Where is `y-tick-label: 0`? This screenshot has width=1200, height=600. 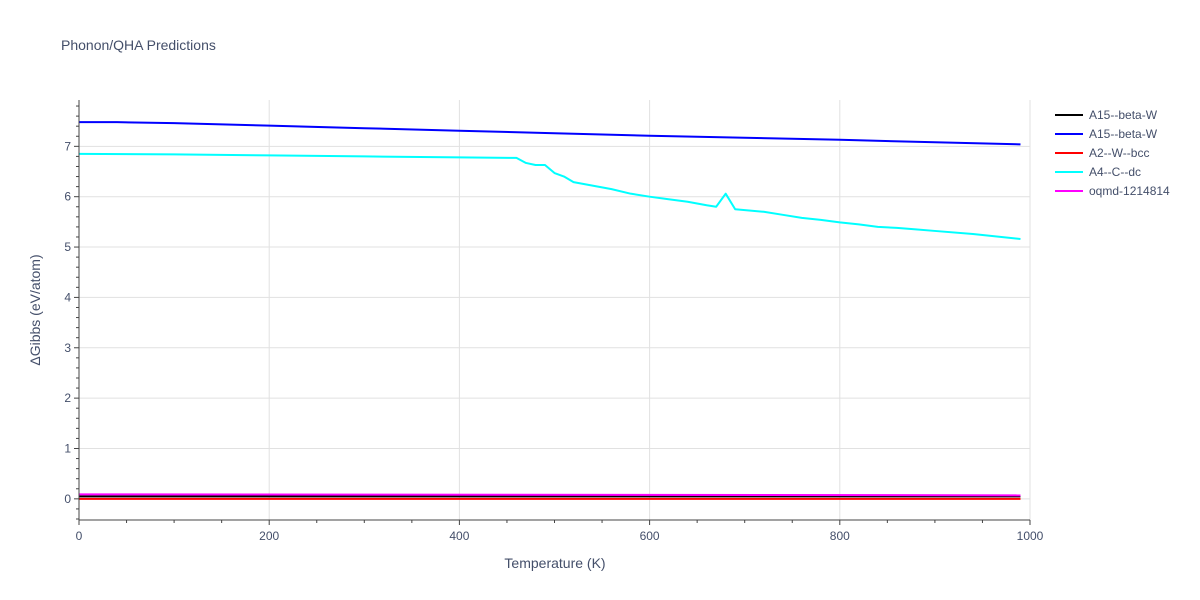
y-tick-label: 0 is located at coordinates (67, 499).